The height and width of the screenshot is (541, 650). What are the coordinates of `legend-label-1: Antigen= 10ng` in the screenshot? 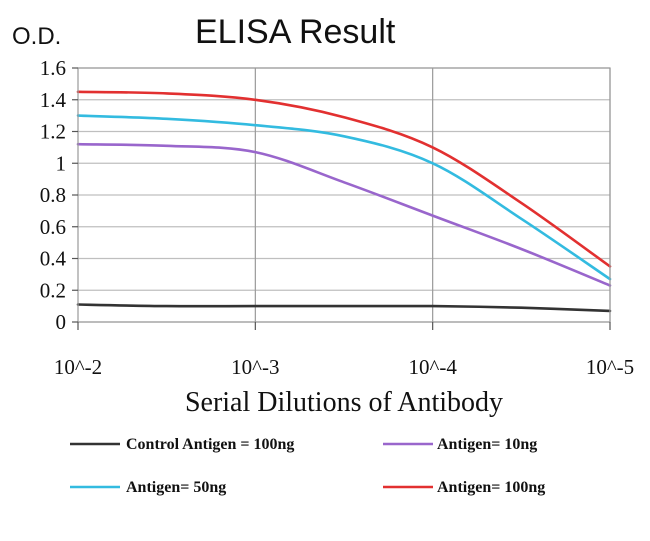 It's located at (487, 444).